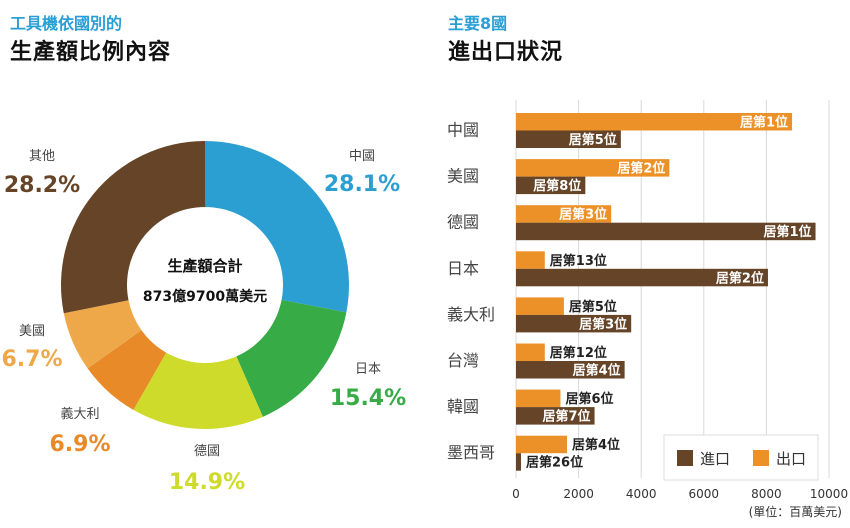 The height and width of the screenshot is (528, 850). I want to click on category-label: 中國, so click(463, 130).